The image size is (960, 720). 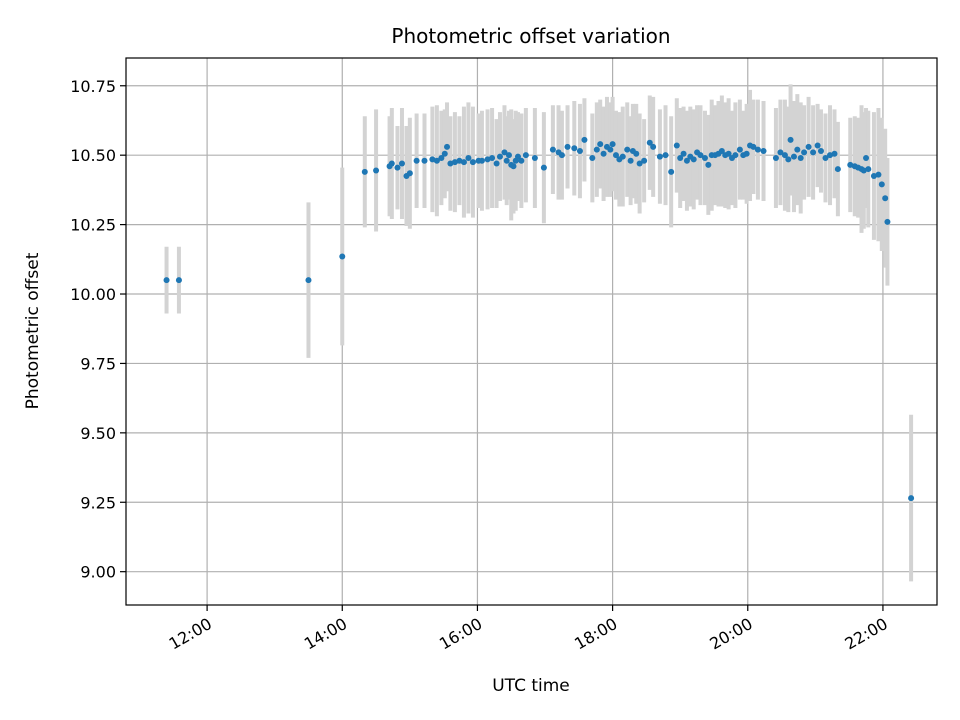 I want to click on y-tick-label: 9.25, so click(x=98, y=502).